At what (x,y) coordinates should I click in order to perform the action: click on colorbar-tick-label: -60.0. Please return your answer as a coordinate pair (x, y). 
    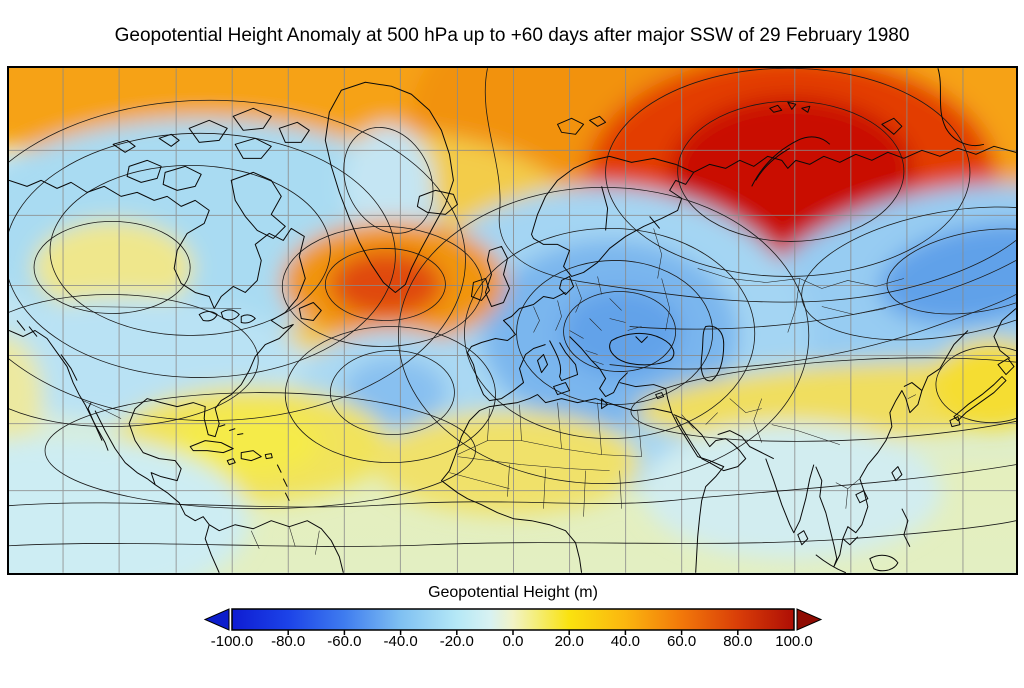
    Looking at the image, I should click on (344, 641).